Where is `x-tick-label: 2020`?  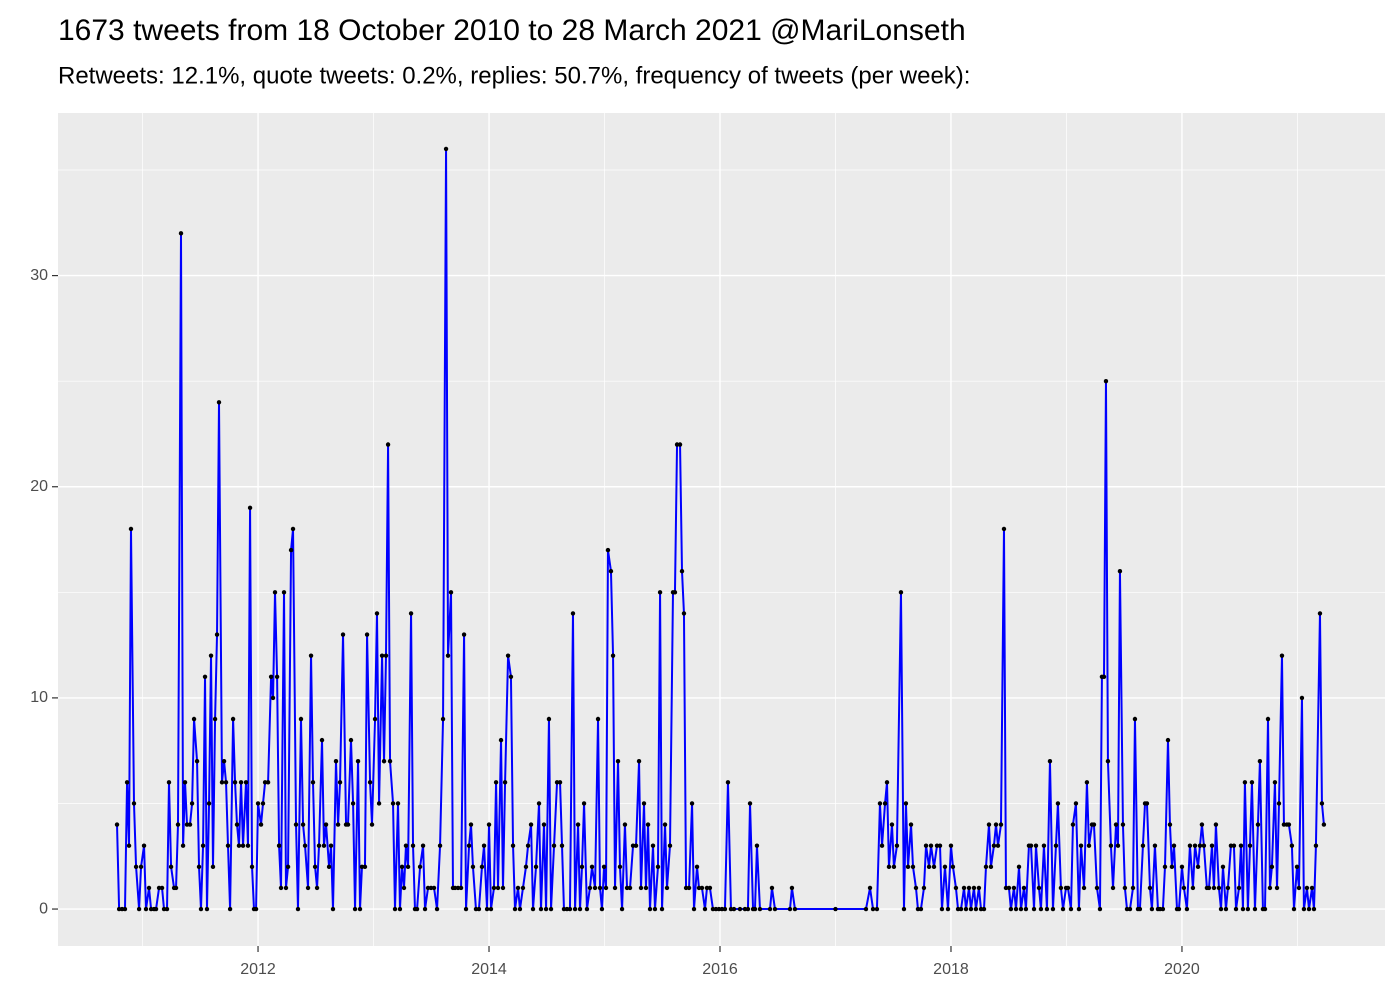
x-tick-label: 2020 is located at coordinates (1182, 969).